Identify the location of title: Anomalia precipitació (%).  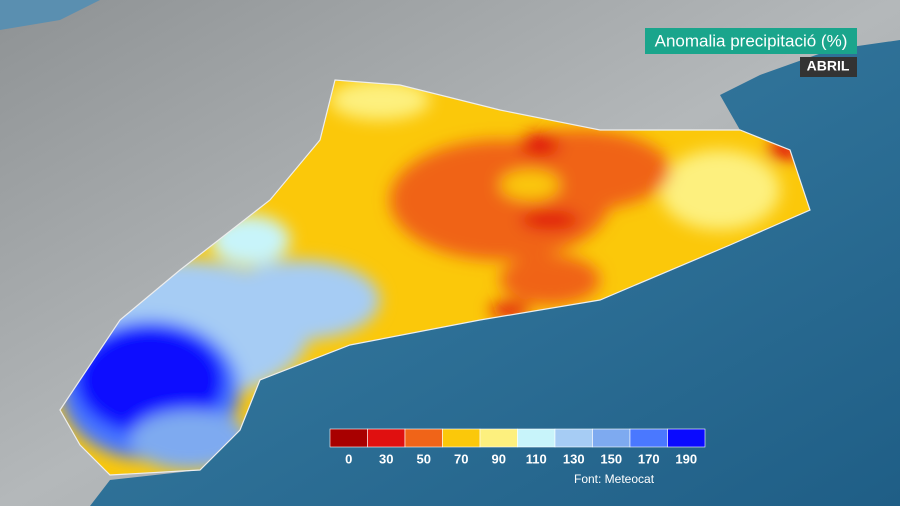
(751, 40).